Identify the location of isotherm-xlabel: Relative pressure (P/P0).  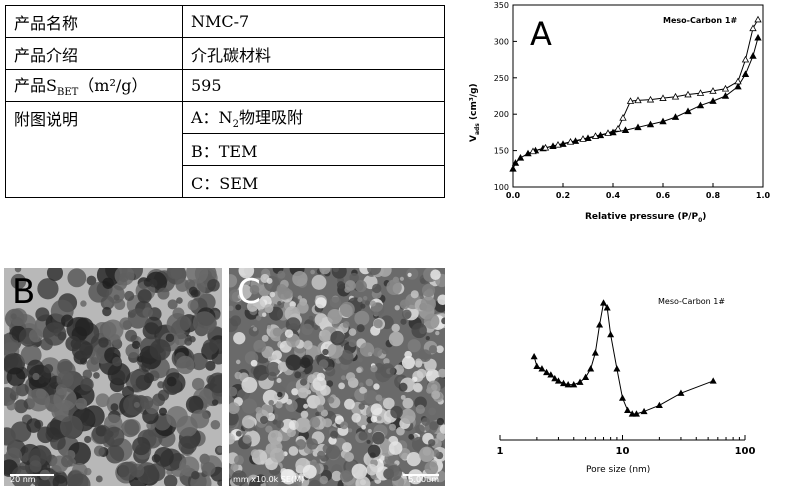
(645, 218).